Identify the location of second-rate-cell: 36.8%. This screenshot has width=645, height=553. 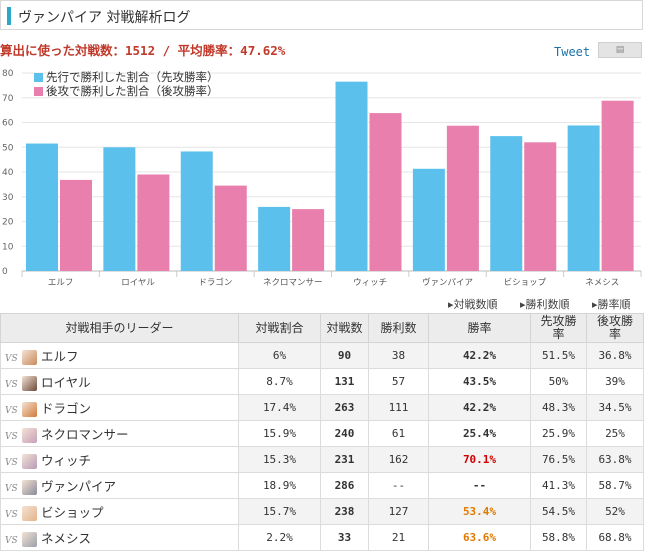
(615, 355).